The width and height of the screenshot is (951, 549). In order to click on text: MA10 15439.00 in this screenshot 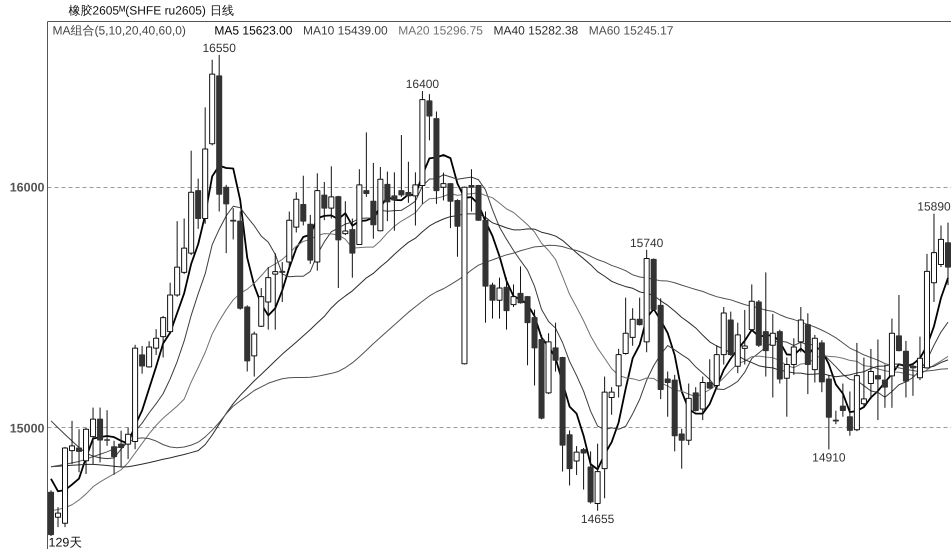, I will do `click(345, 31)`.